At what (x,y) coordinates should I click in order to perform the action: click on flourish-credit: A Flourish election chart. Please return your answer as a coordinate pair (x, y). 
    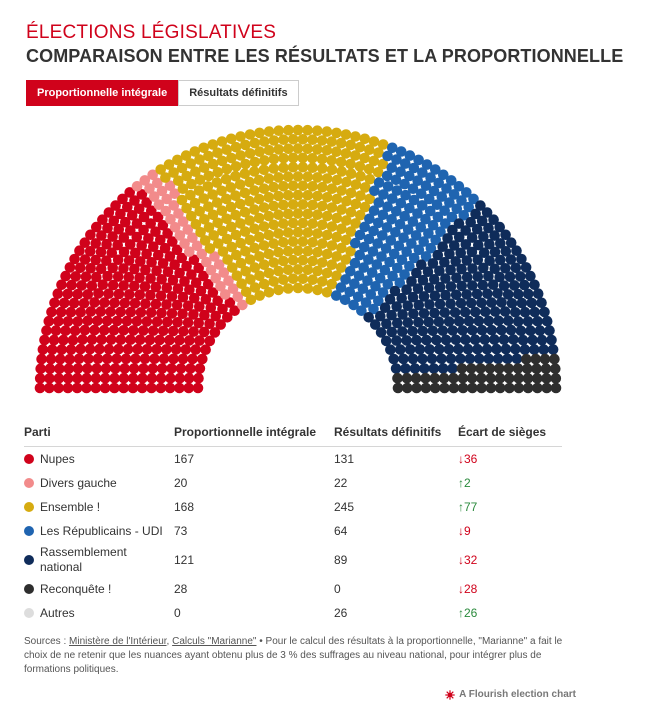
    Looking at the image, I should click on (510, 694).